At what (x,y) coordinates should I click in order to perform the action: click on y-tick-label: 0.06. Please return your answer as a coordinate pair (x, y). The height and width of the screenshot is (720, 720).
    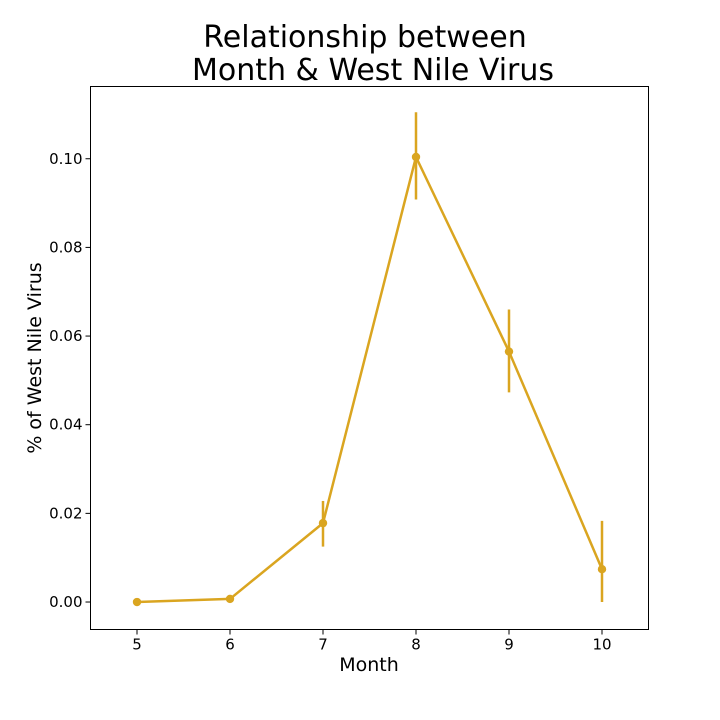
    Looking at the image, I should click on (65, 336).